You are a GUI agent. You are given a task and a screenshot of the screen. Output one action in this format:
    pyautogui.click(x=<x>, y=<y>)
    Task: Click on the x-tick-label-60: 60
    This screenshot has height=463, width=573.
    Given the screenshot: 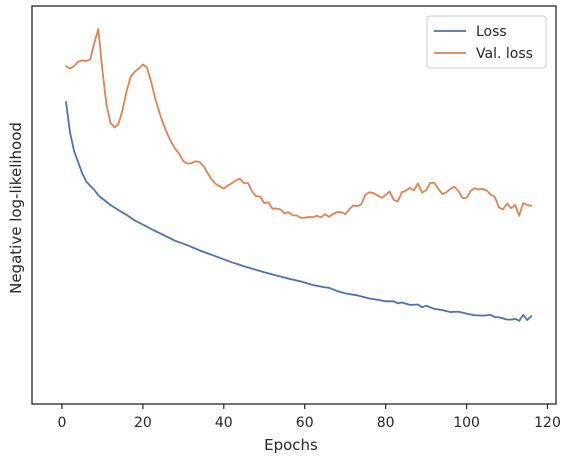 What is the action you would take?
    pyautogui.click(x=305, y=423)
    